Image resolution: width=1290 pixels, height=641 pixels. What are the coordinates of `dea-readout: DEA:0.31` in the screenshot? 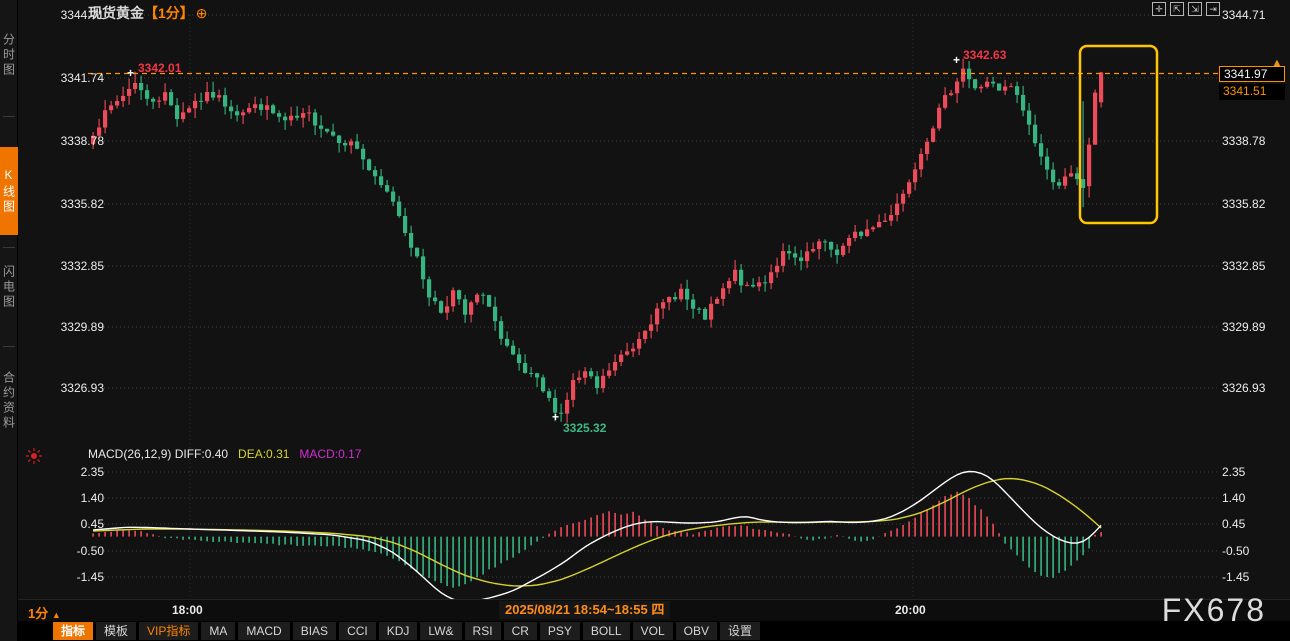 It's located at (264, 454).